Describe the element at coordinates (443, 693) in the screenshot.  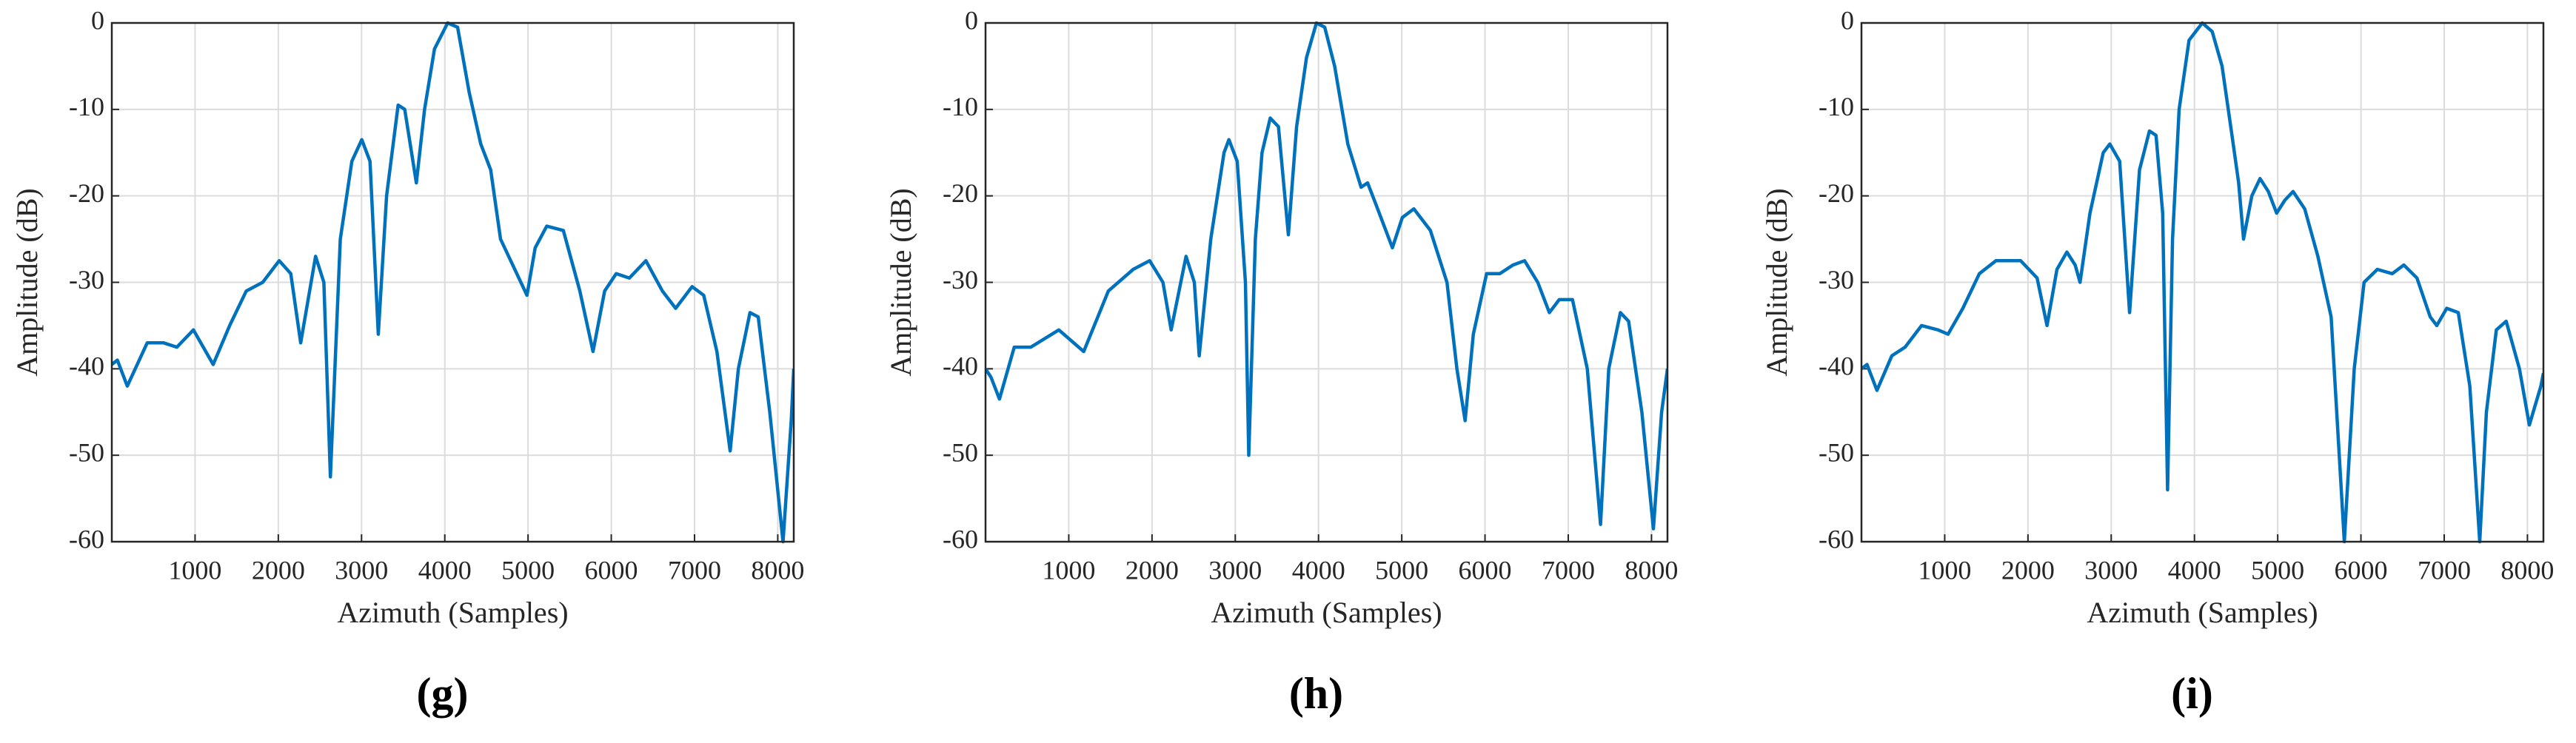
I see `caption: (g)` at that location.